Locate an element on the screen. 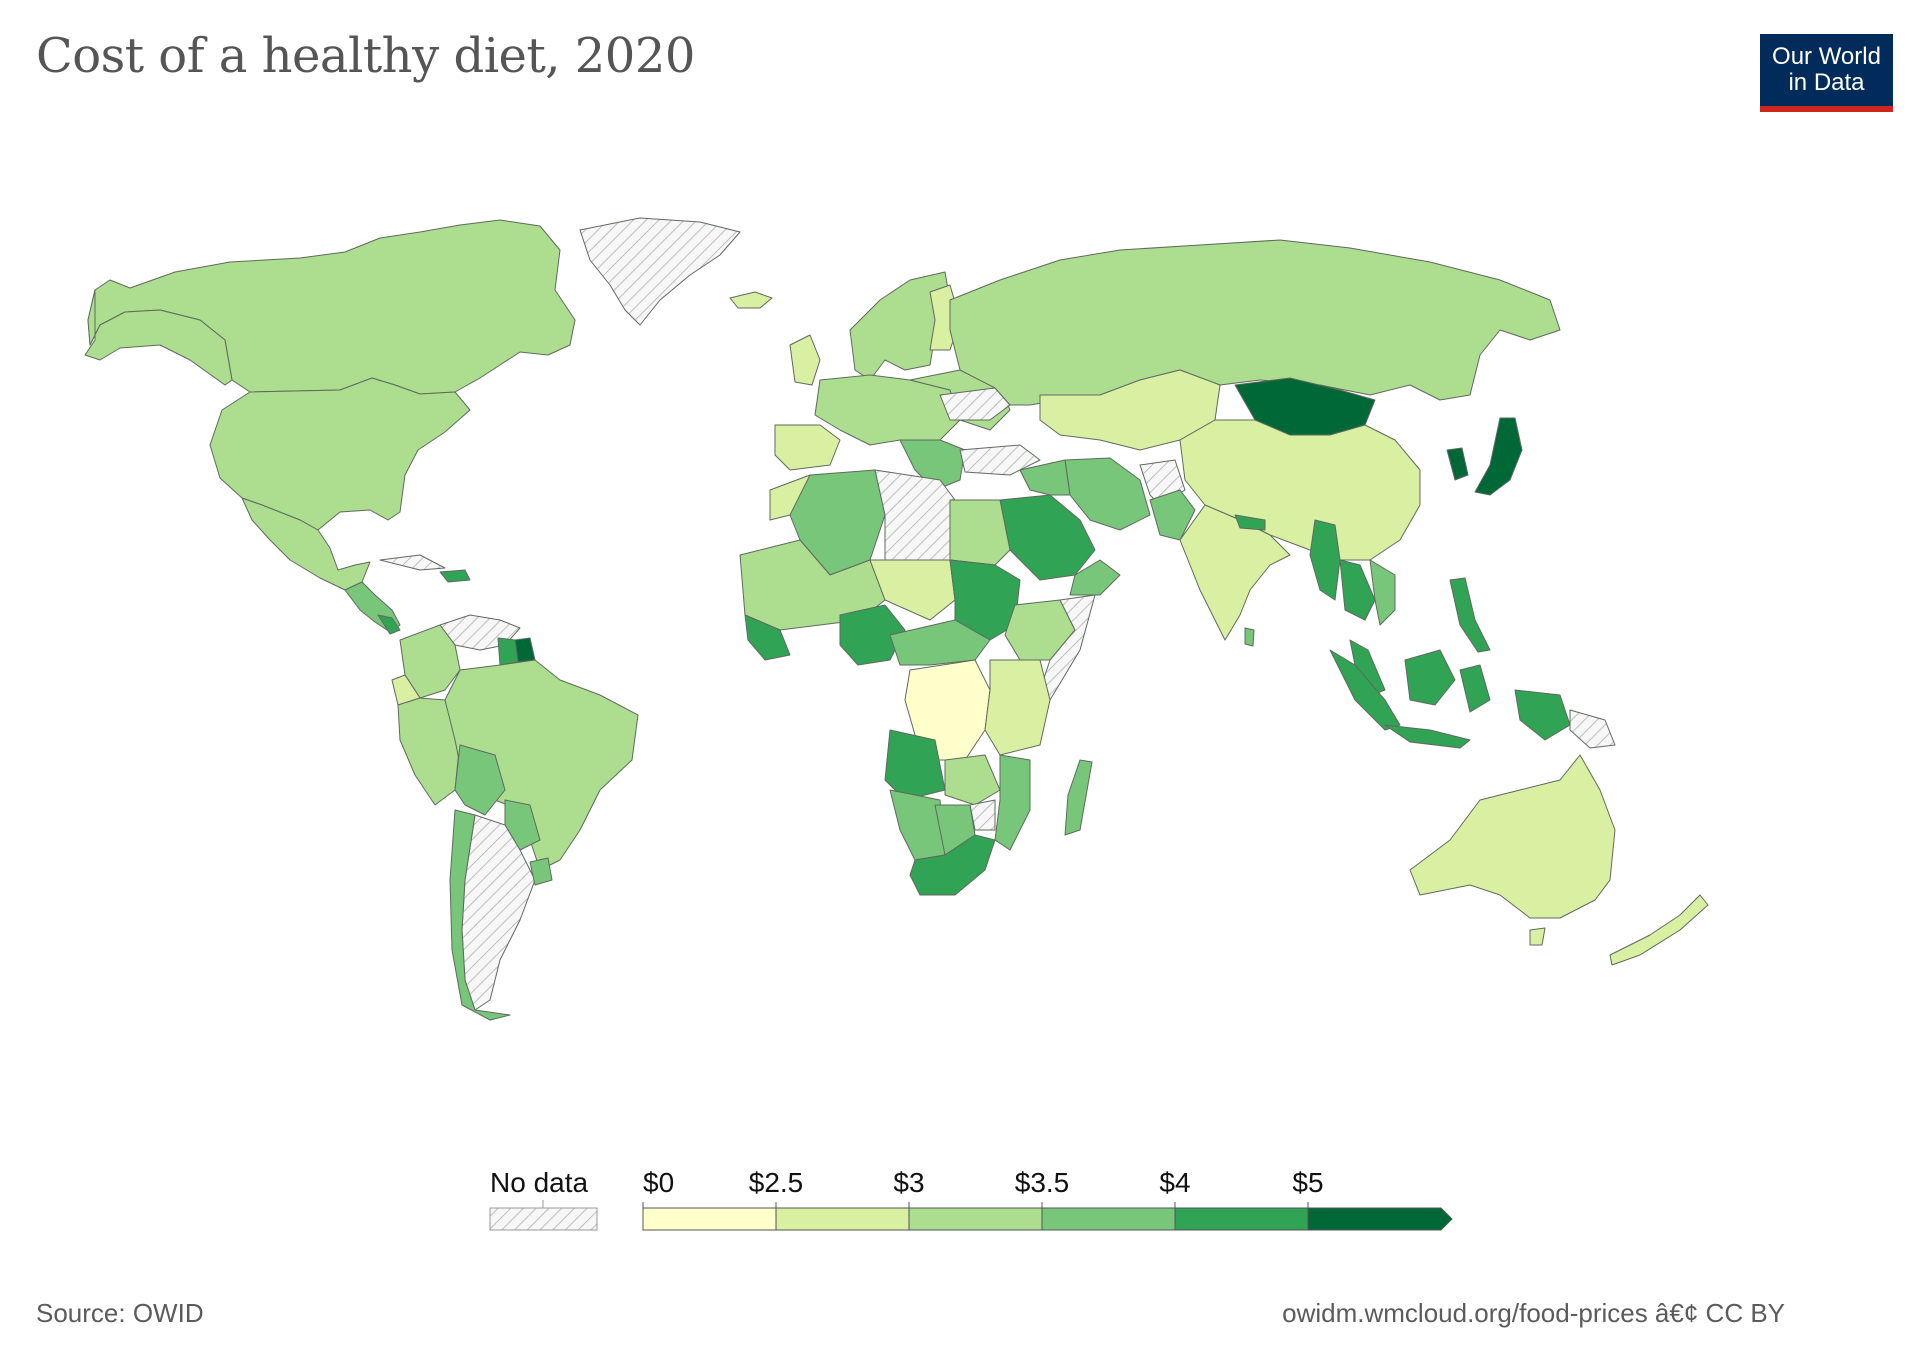 Image resolution: width=1920 pixels, height=1355 pixels. country-middle-east is located at coordinates (1045, 477).